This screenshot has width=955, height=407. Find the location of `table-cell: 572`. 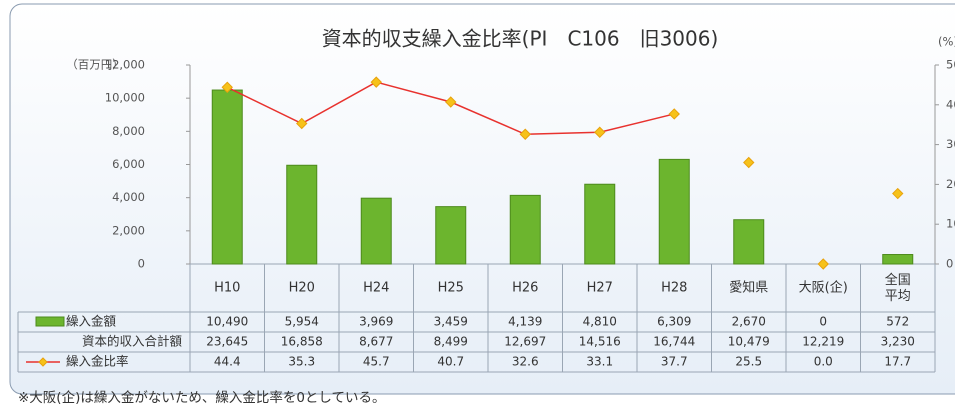

table-cell: 572 is located at coordinates (897, 322).